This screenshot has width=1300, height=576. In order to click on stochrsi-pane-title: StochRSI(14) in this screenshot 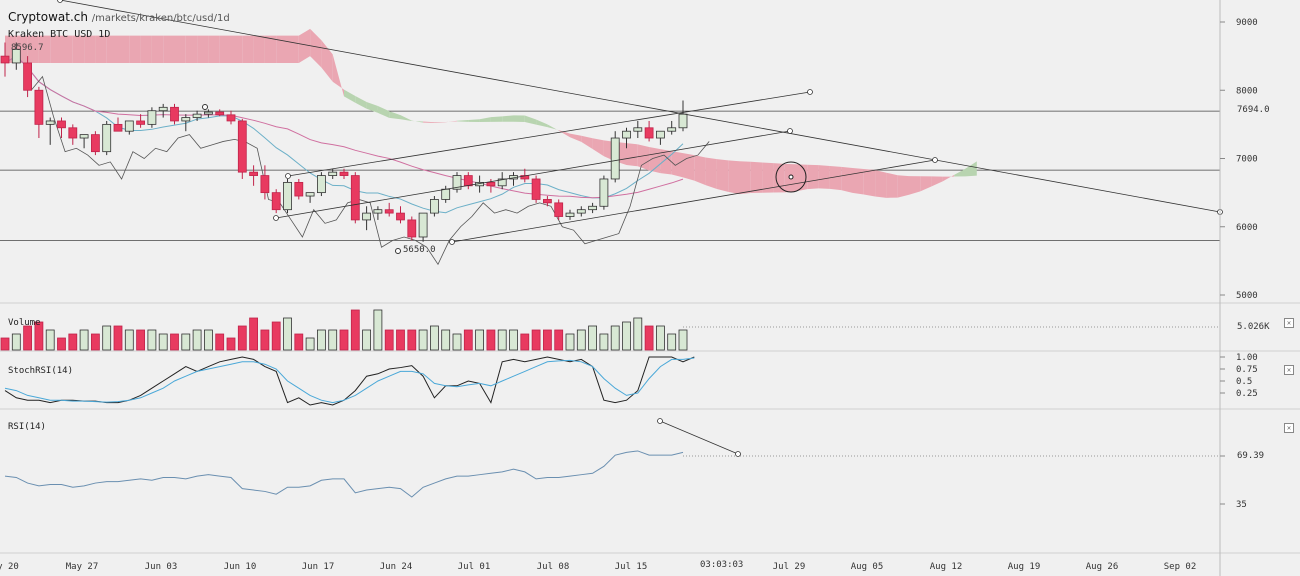, I will do `click(41, 371)`.